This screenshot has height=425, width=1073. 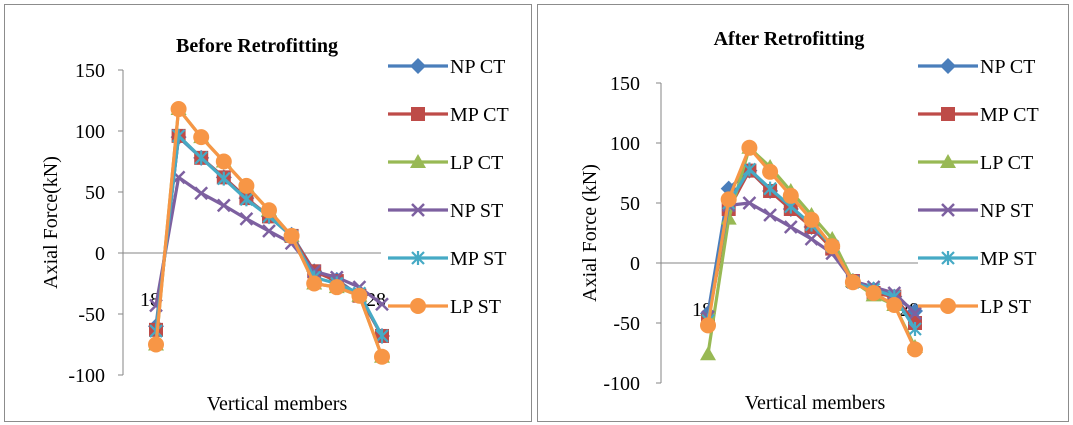 What do you see at coordinates (51, 222) in the screenshot?
I see `y-axis-title: Axial Force(kN)` at bounding box center [51, 222].